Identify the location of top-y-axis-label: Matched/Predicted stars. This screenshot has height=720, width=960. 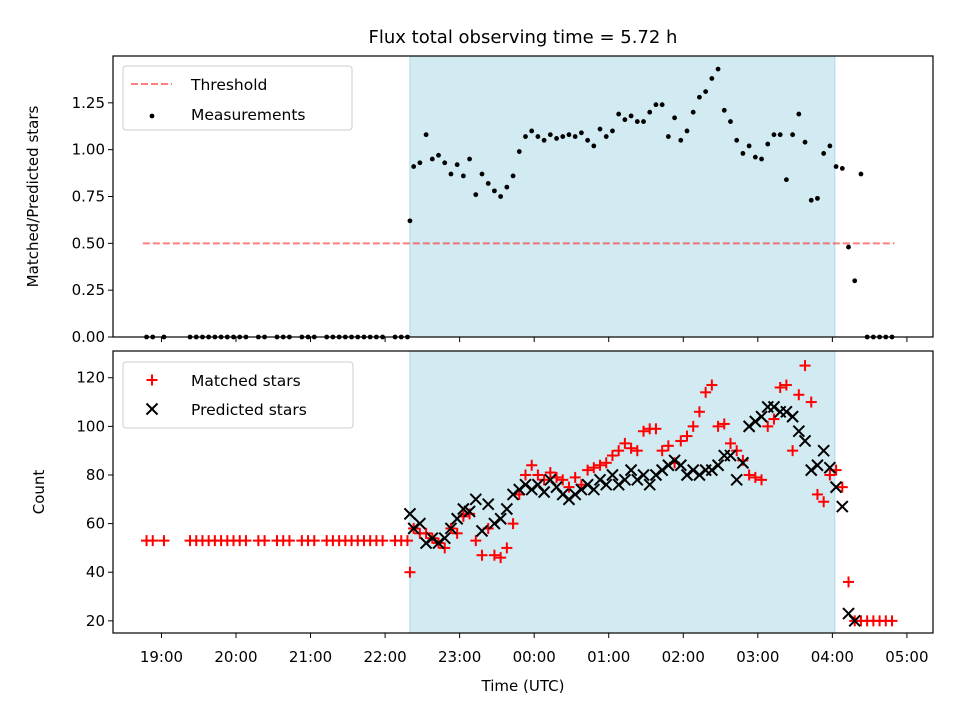
(33, 197).